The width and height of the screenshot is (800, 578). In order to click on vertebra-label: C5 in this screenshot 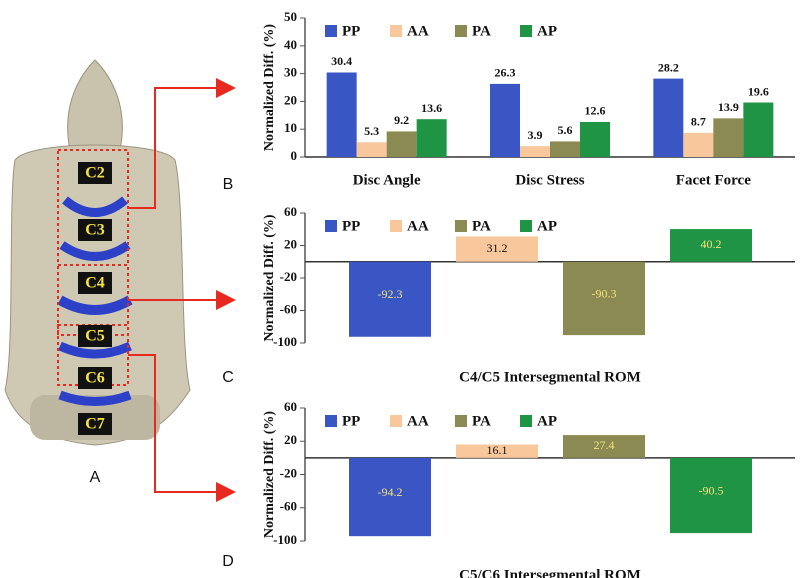, I will do `click(95, 336)`.